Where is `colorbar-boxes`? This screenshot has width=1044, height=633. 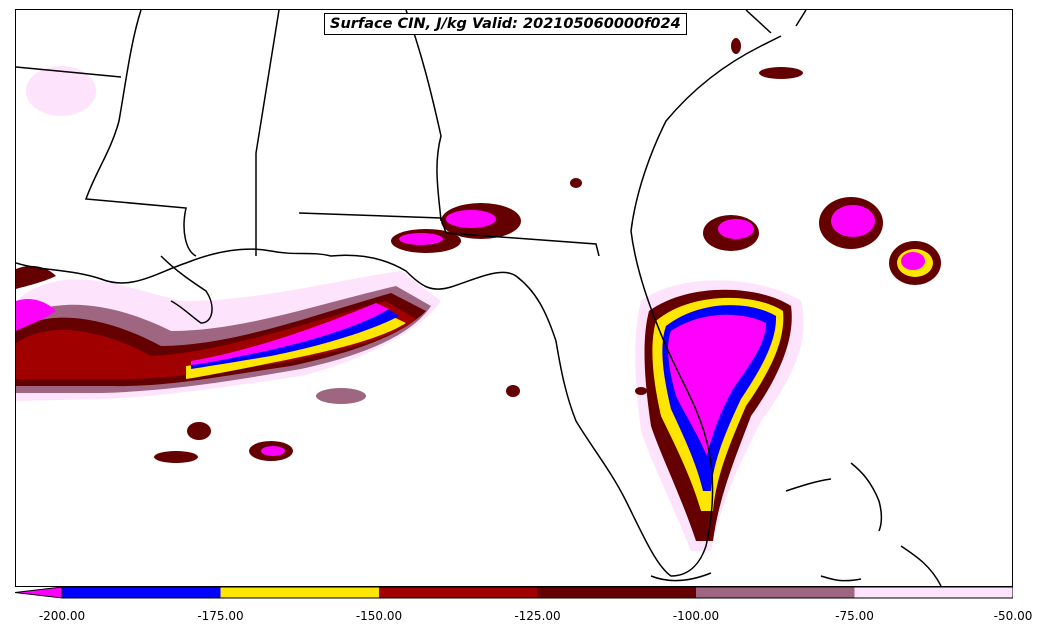
colorbar-boxes is located at coordinates (537, 592).